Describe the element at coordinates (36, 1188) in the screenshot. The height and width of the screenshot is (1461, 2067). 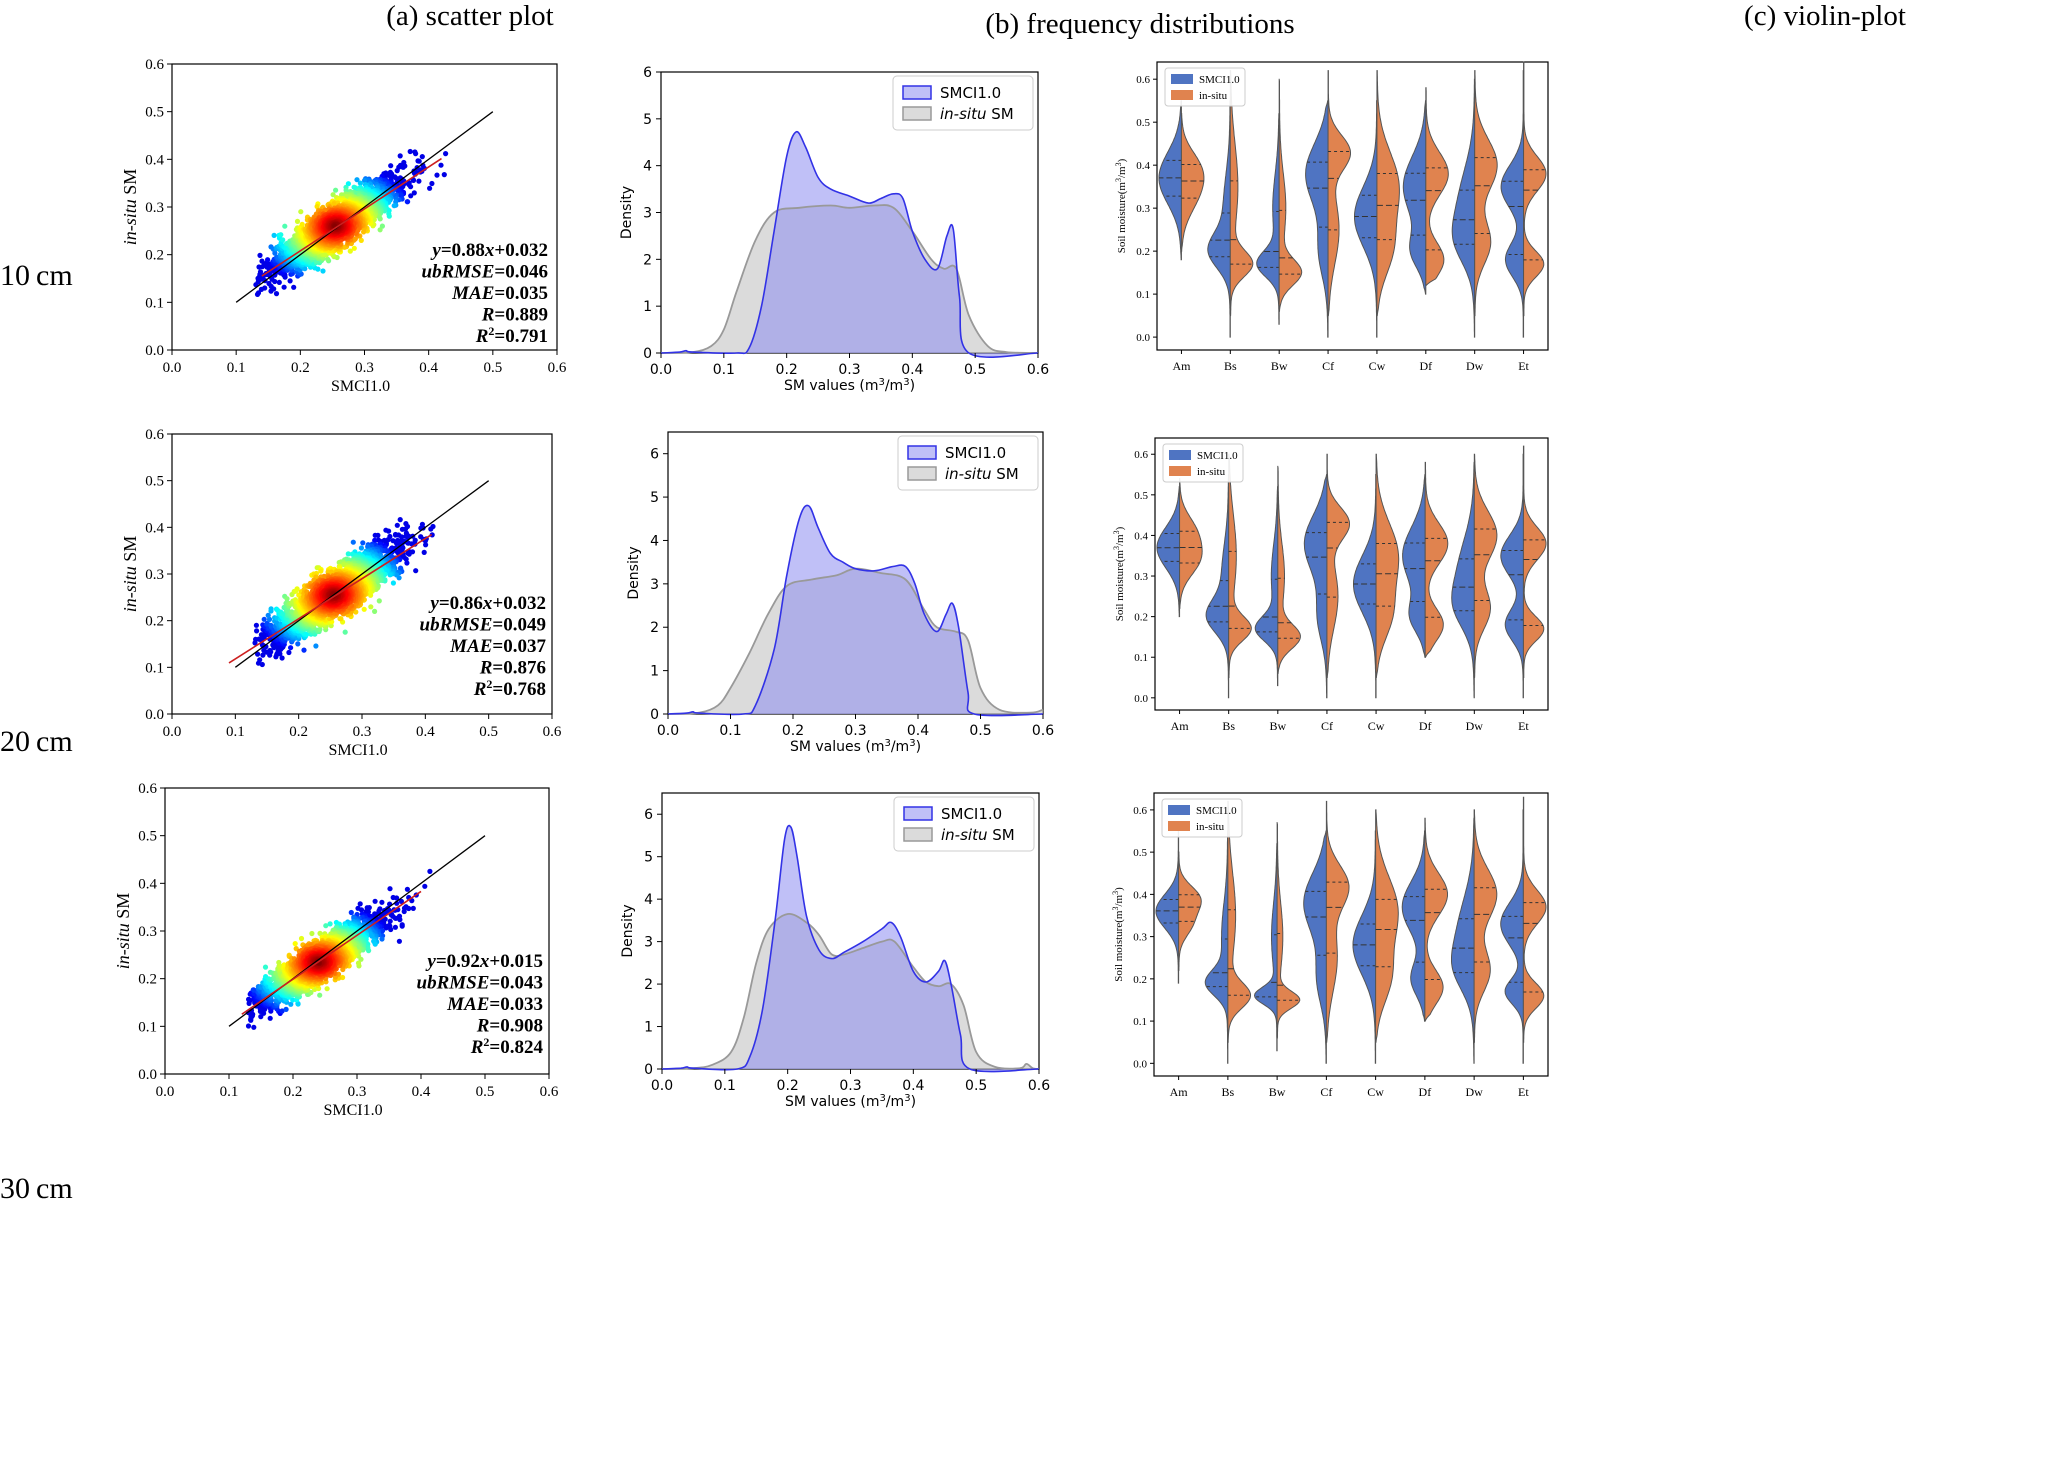
I see `depth-label-30cm: 30 cm` at that location.